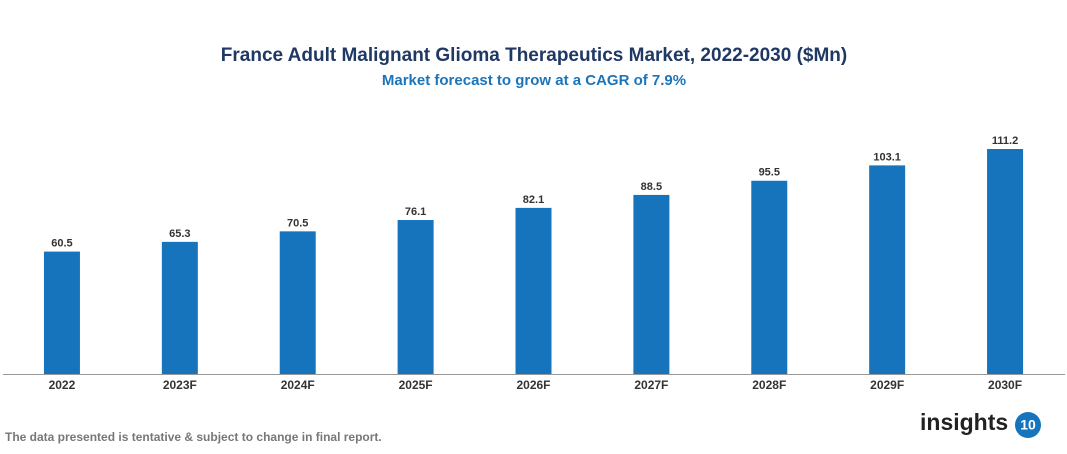 The height and width of the screenshot is (454, 1067). What do you see at coordinates (61, 243) in the screenshot?
I see `value-label: 60.5` at bounding box center [61, 243].